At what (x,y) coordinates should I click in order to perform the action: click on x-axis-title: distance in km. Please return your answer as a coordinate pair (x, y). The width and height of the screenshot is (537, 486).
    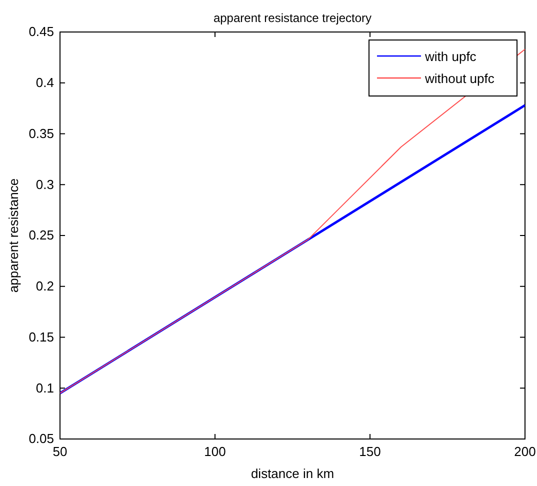
    Looking at the image, I should click on (292, 473).